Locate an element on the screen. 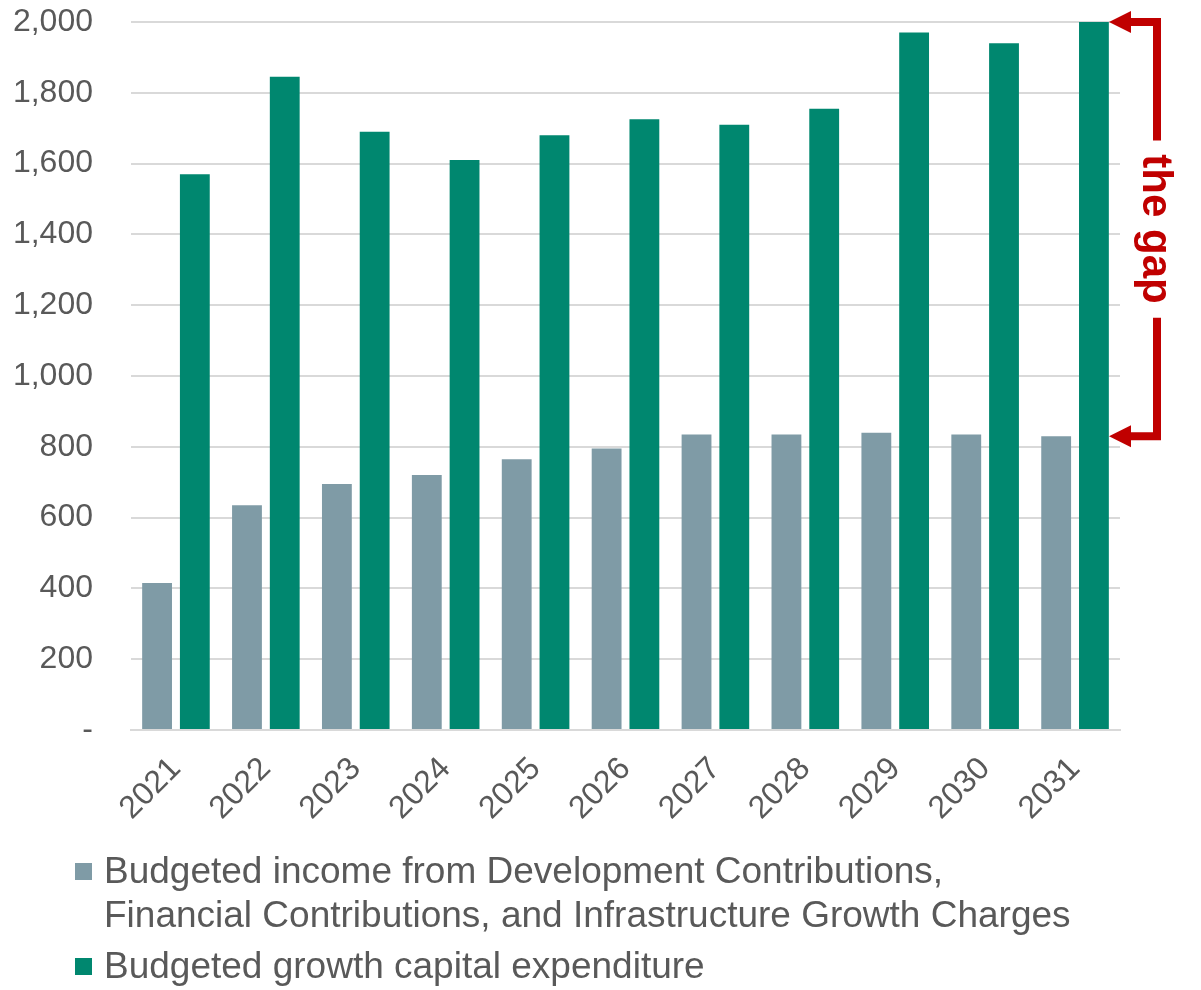 The width and height of the screenshot is (1201, 990). y-tick-label: 1,000 is located at coordinates (52, 373).